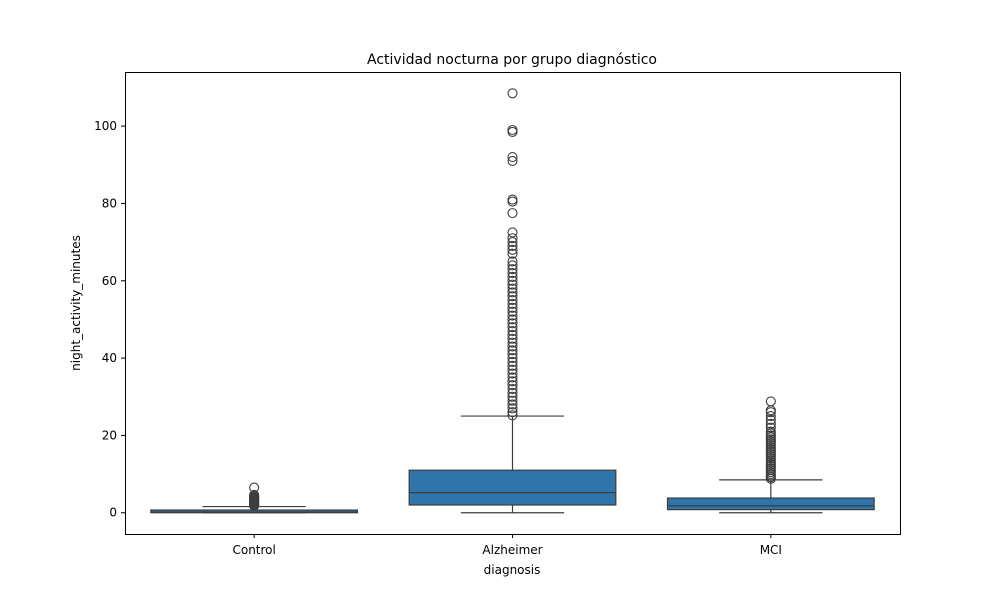  Describe the element at coordinates (105, 126) in the screenshot. I see `y-tick-label: 100` at that location.